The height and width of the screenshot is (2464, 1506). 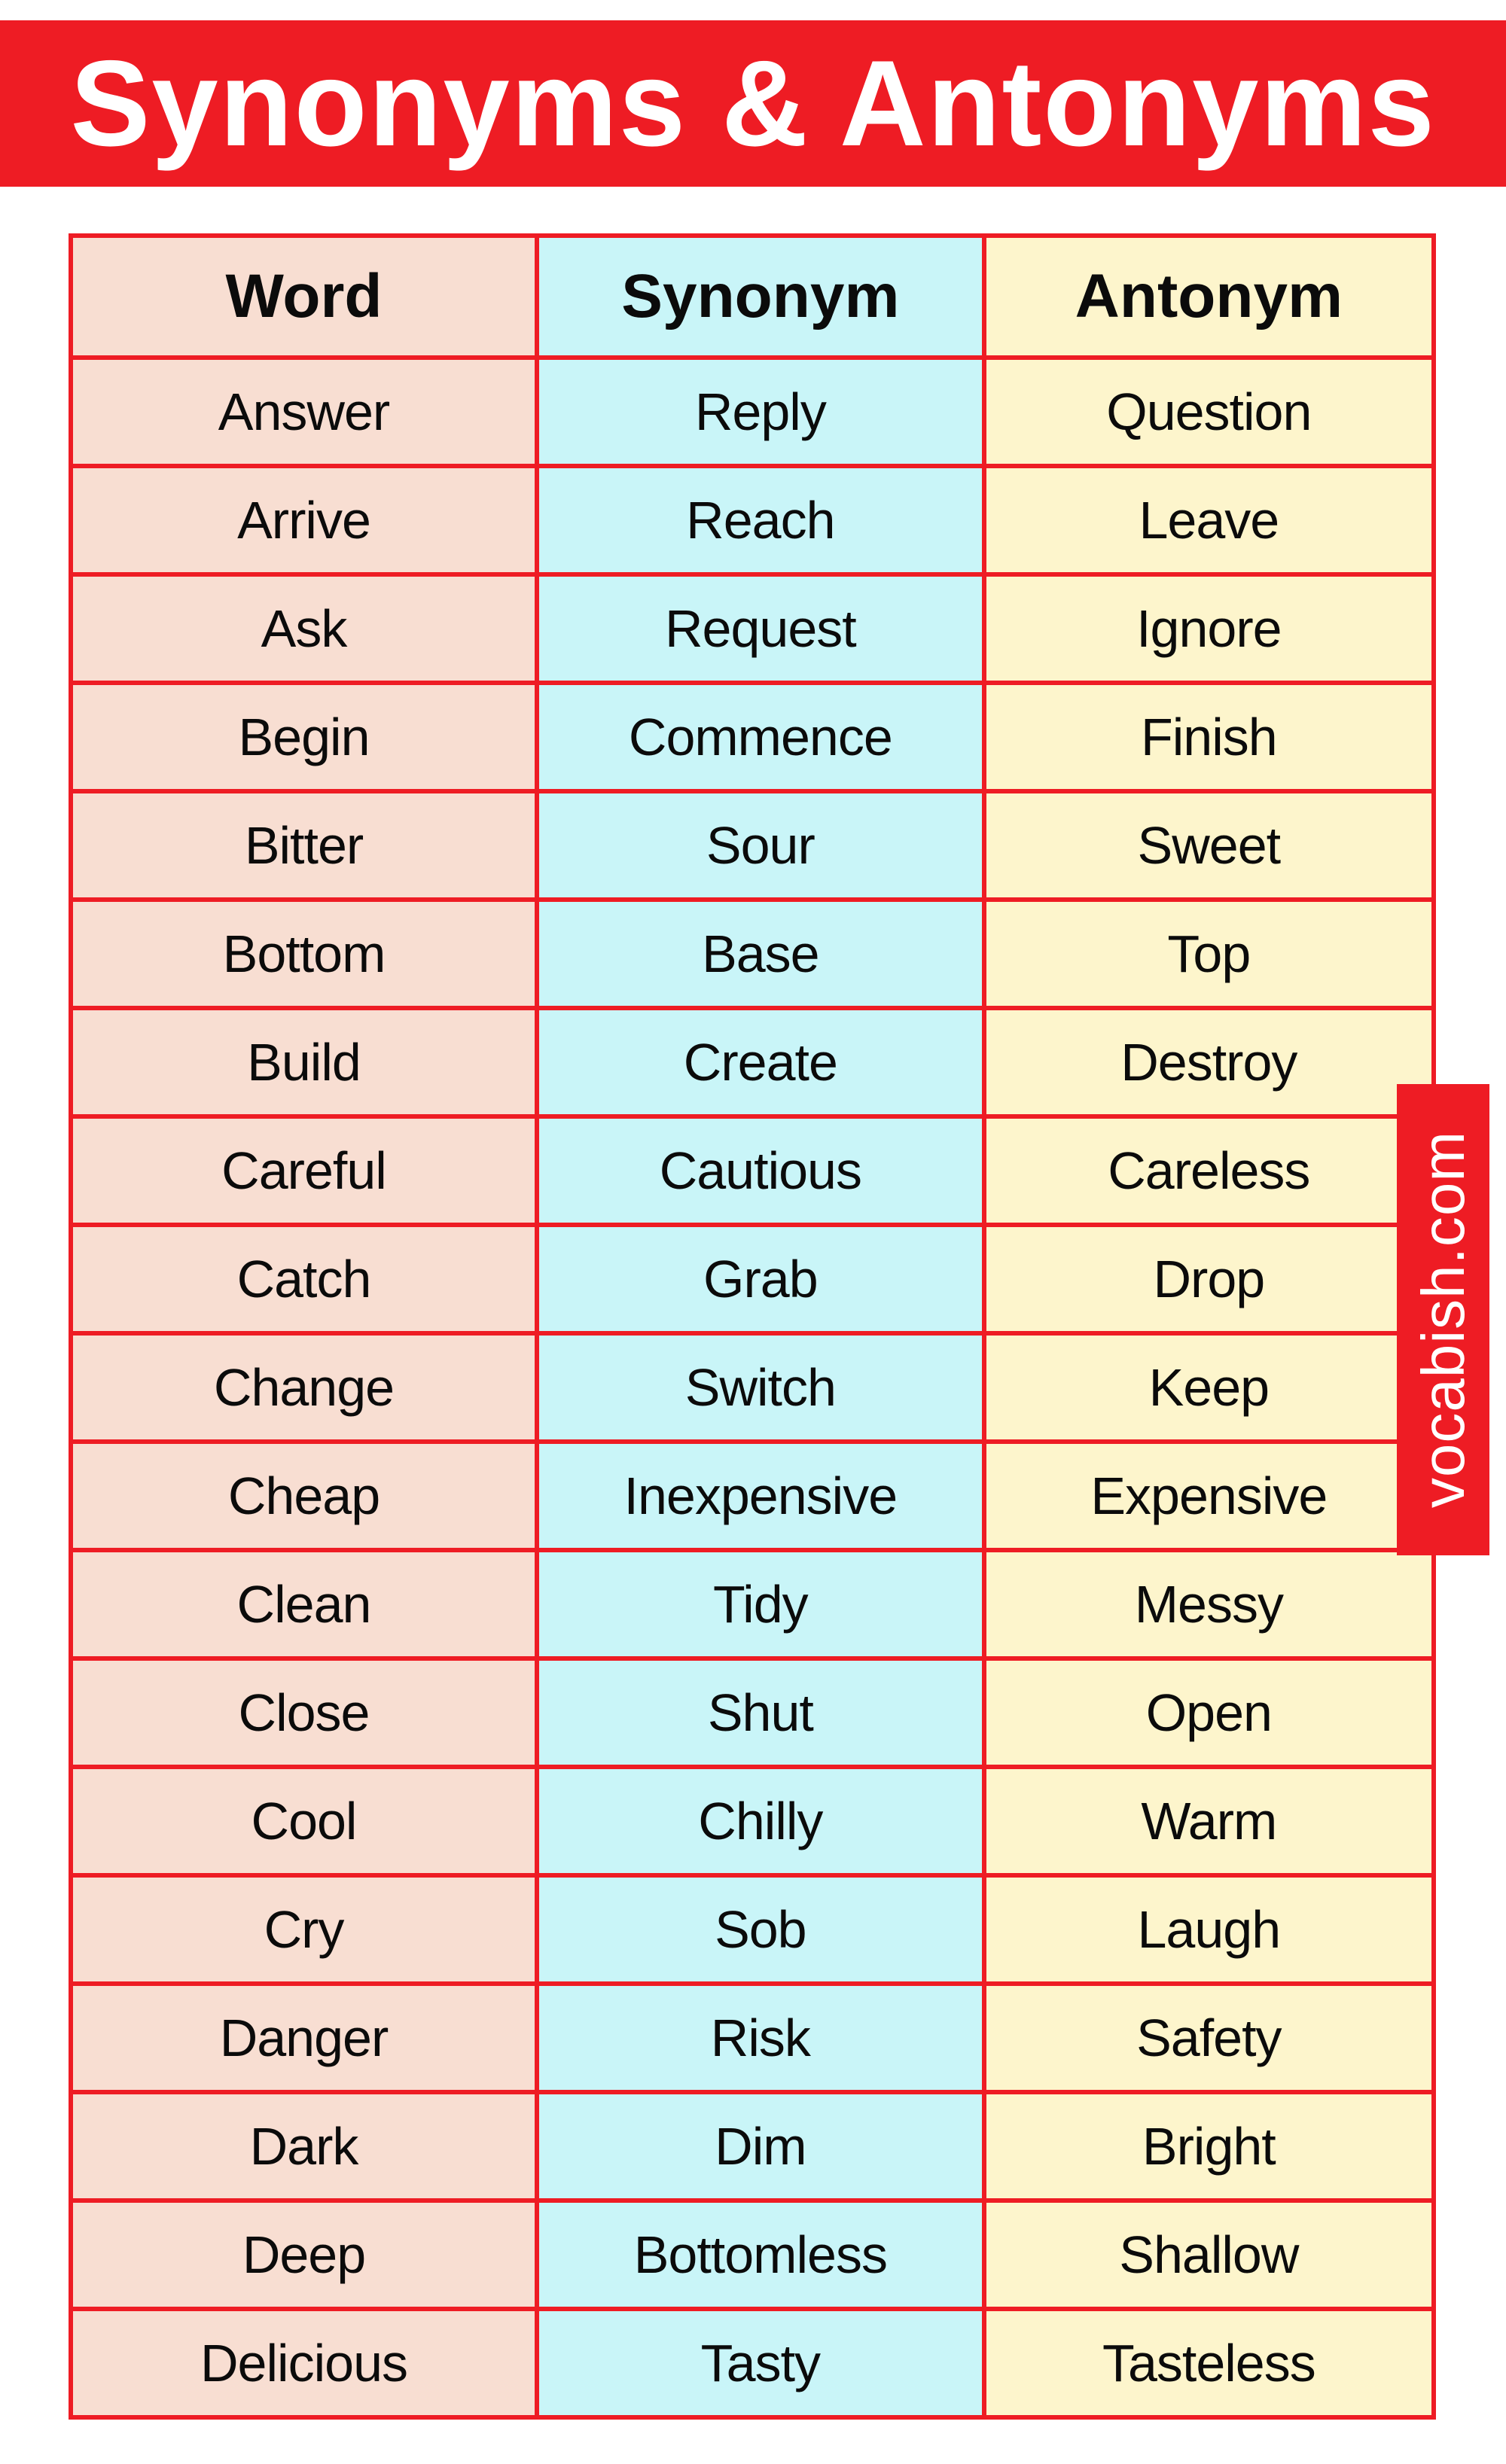 What do you see at coordinates (1208, 412) in the screenshot?
I see `antonym-cell: Question` at bounding box center [1208, 412].